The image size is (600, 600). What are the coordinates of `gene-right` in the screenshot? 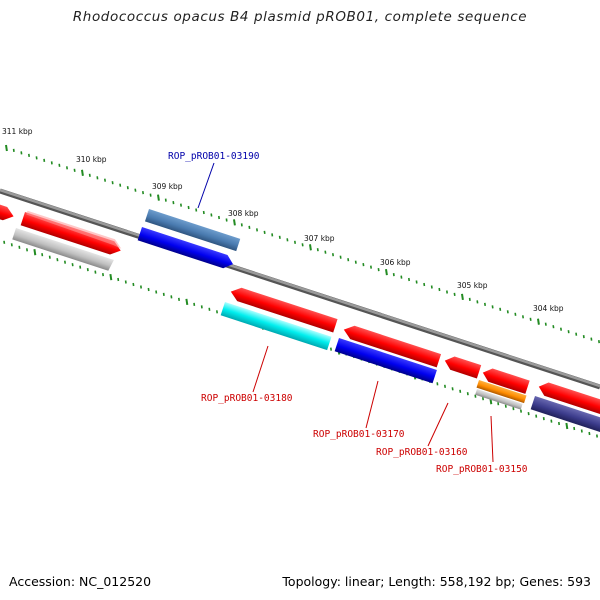 It's located at (568, 399).